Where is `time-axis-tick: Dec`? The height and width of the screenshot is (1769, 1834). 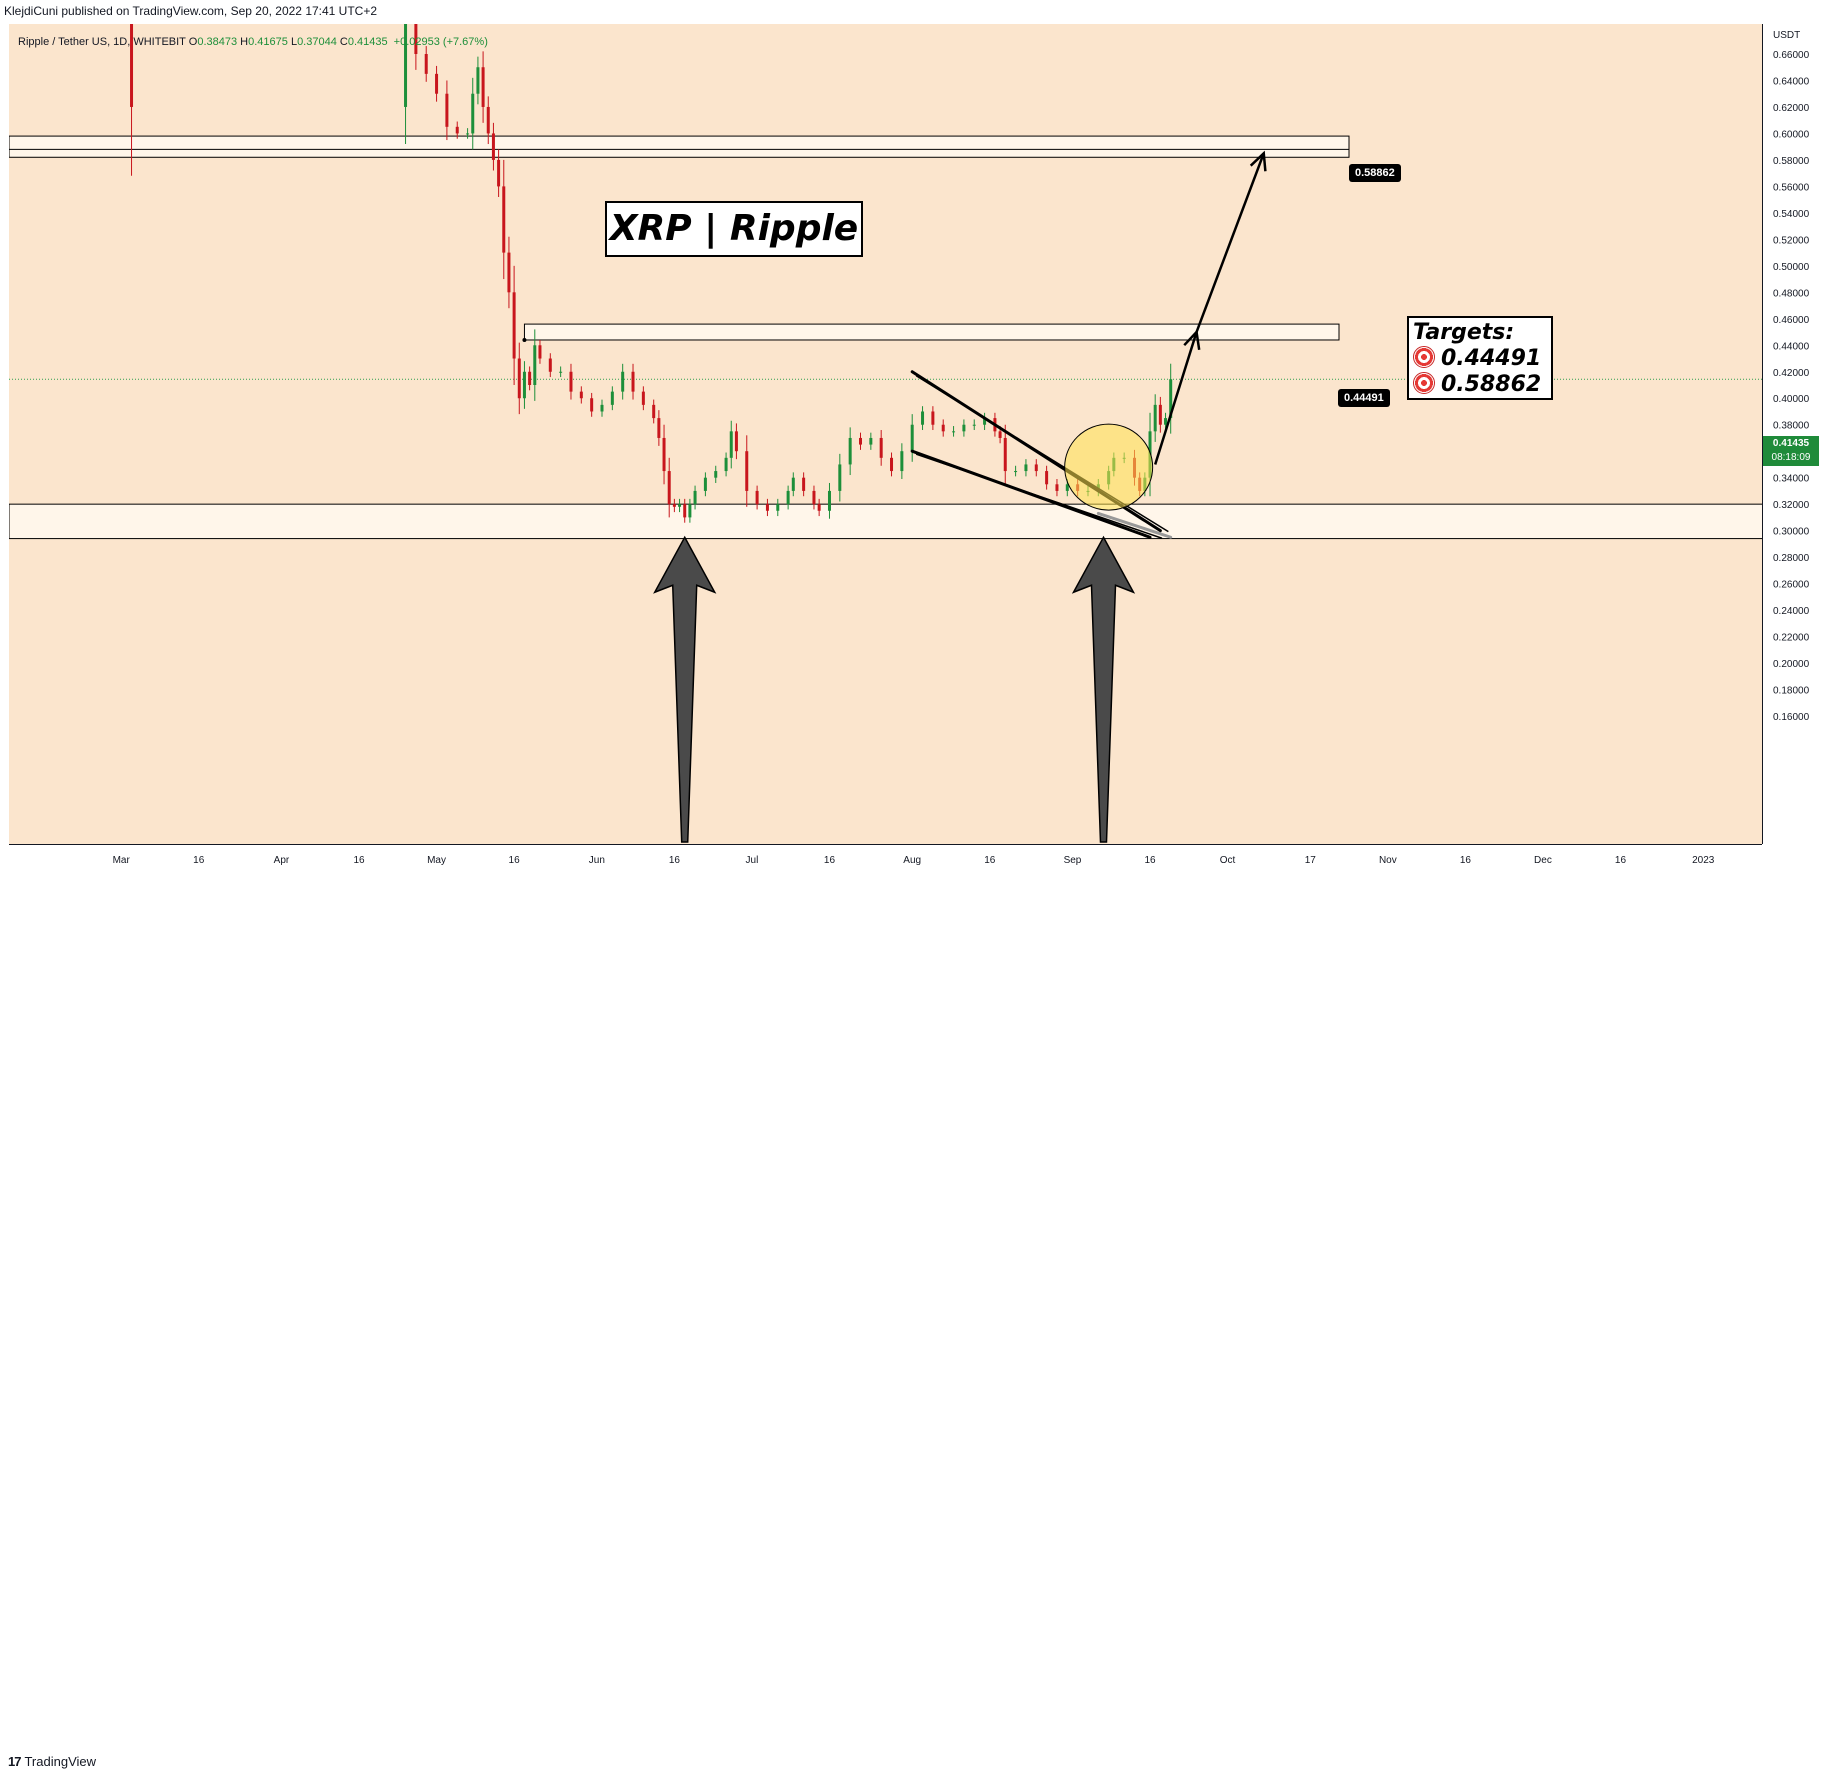 time-axis-tick: Dec is located at coordinates (1543, 860).